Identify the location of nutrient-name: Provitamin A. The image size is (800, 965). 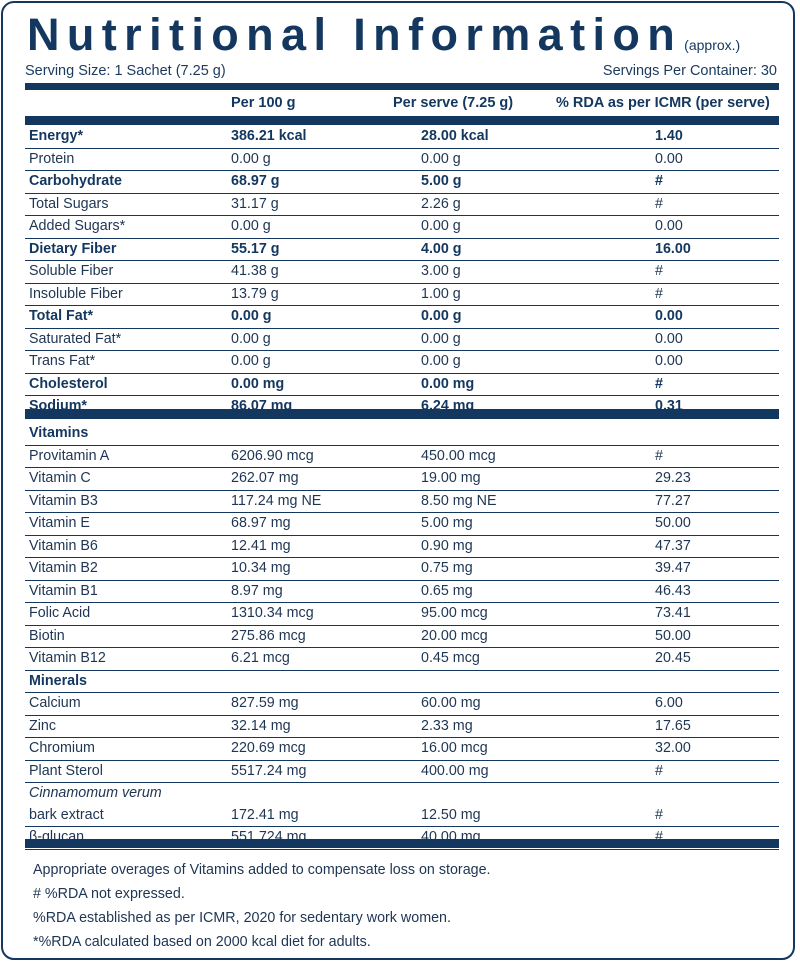
(69, 455).